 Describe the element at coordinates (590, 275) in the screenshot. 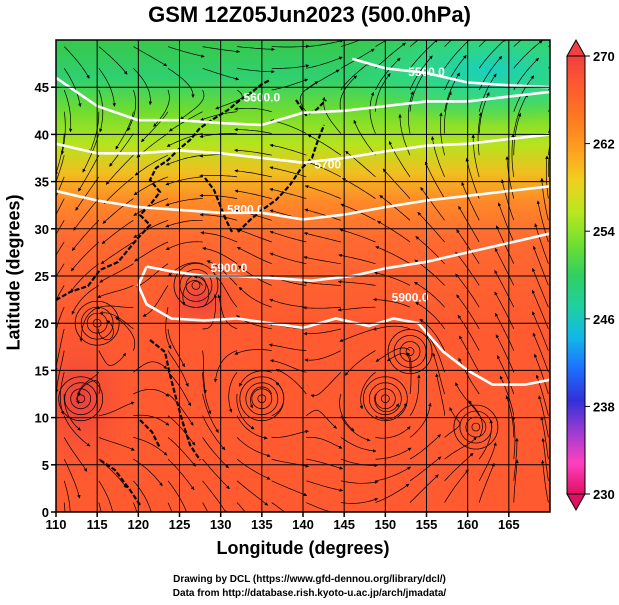

I see `colorbar: 270 262 254 246 238 230` at that location.